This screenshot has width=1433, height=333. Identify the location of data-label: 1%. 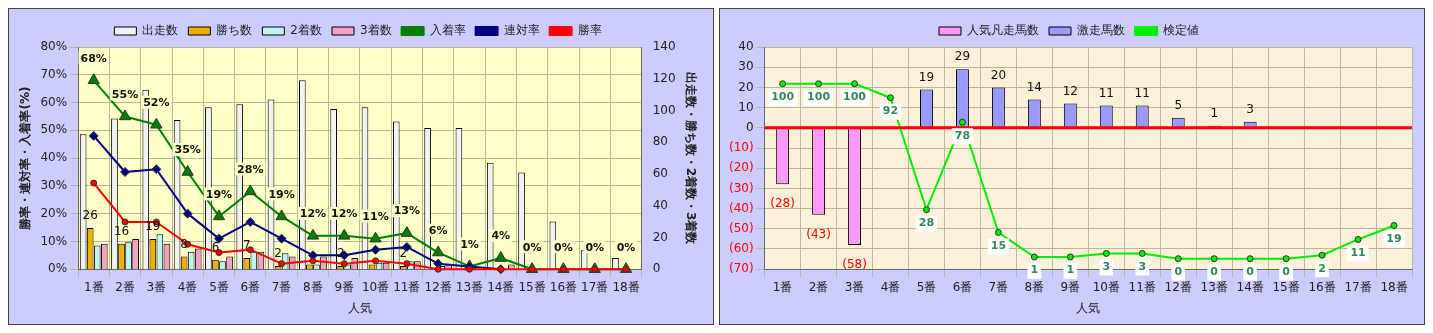
(469, 244).